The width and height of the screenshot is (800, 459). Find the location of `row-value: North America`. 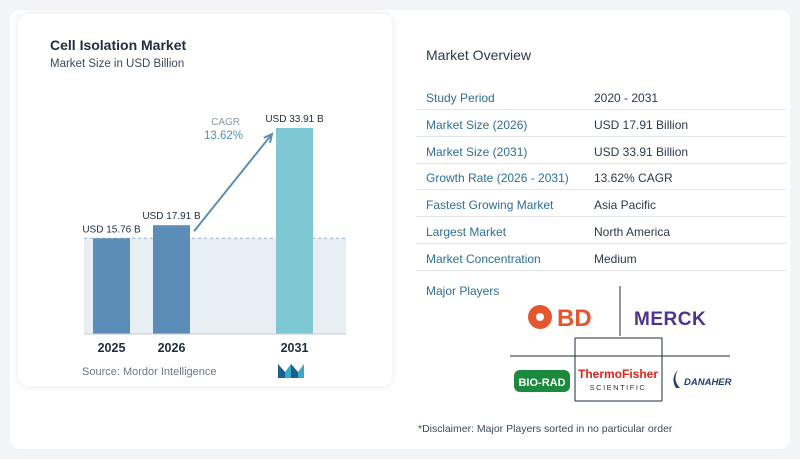

row-value: North America is located at coordinates (632, 232).